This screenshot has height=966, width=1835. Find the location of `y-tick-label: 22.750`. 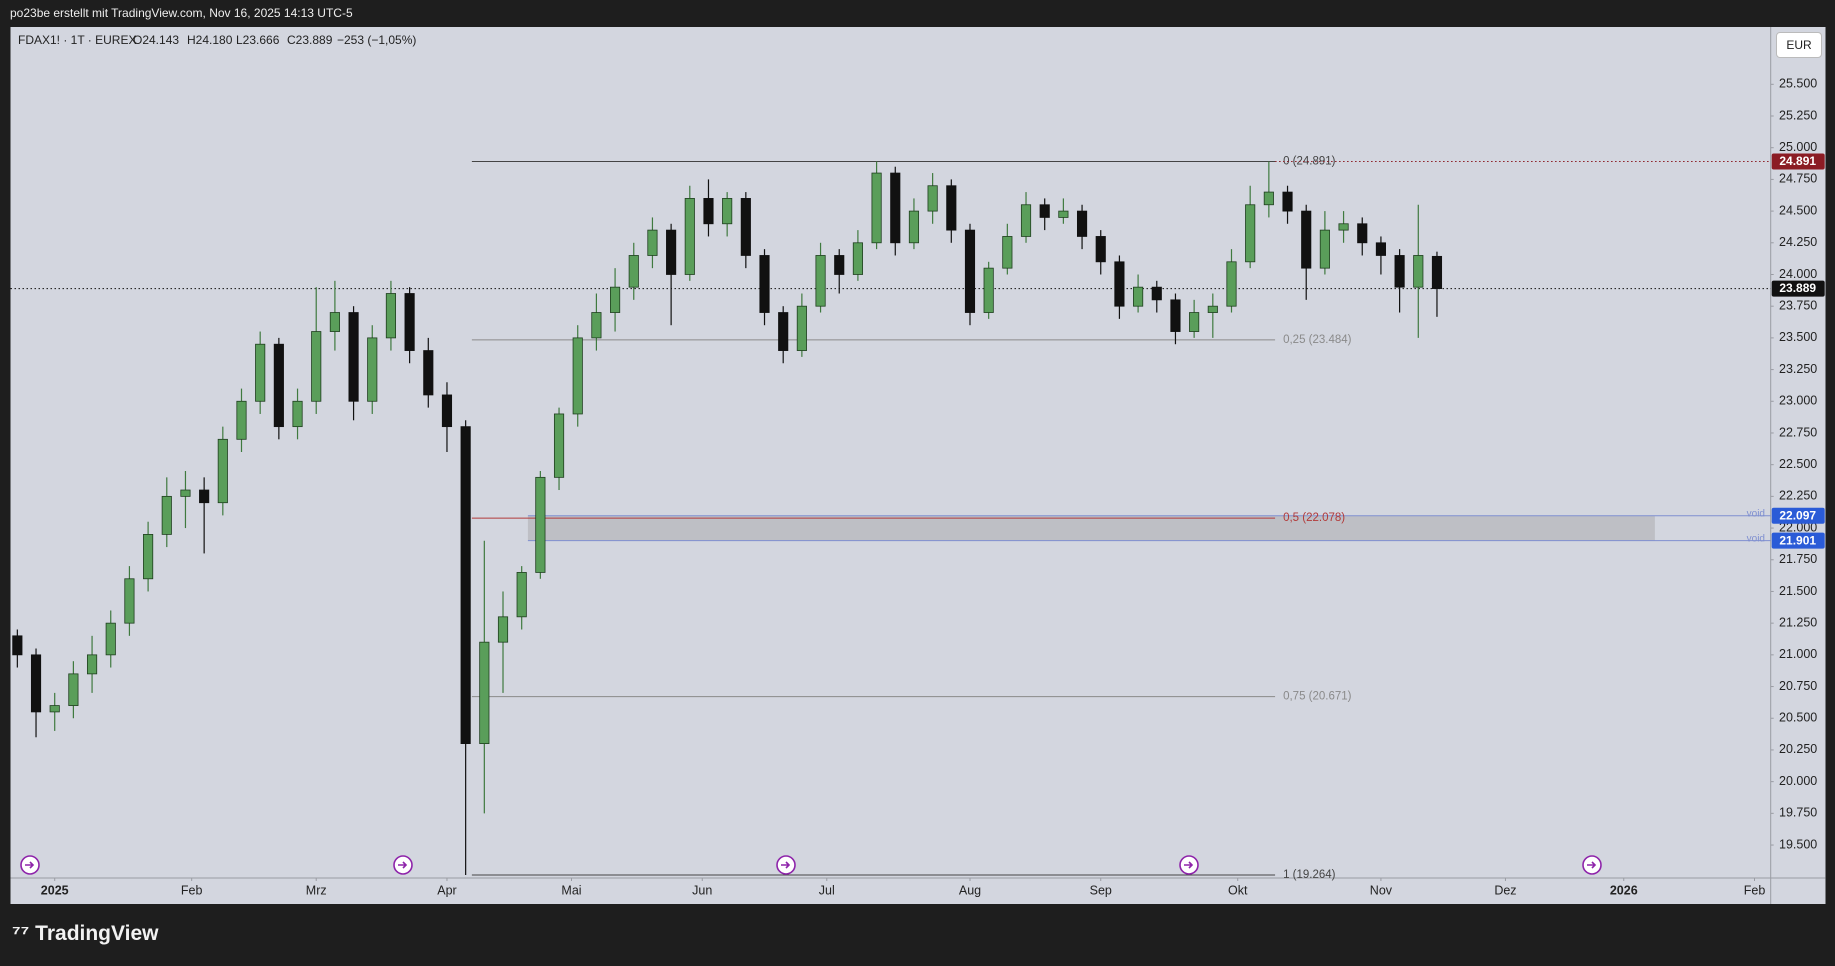

y-tick-label: 22.750 is located at coordinates (1798, 432).